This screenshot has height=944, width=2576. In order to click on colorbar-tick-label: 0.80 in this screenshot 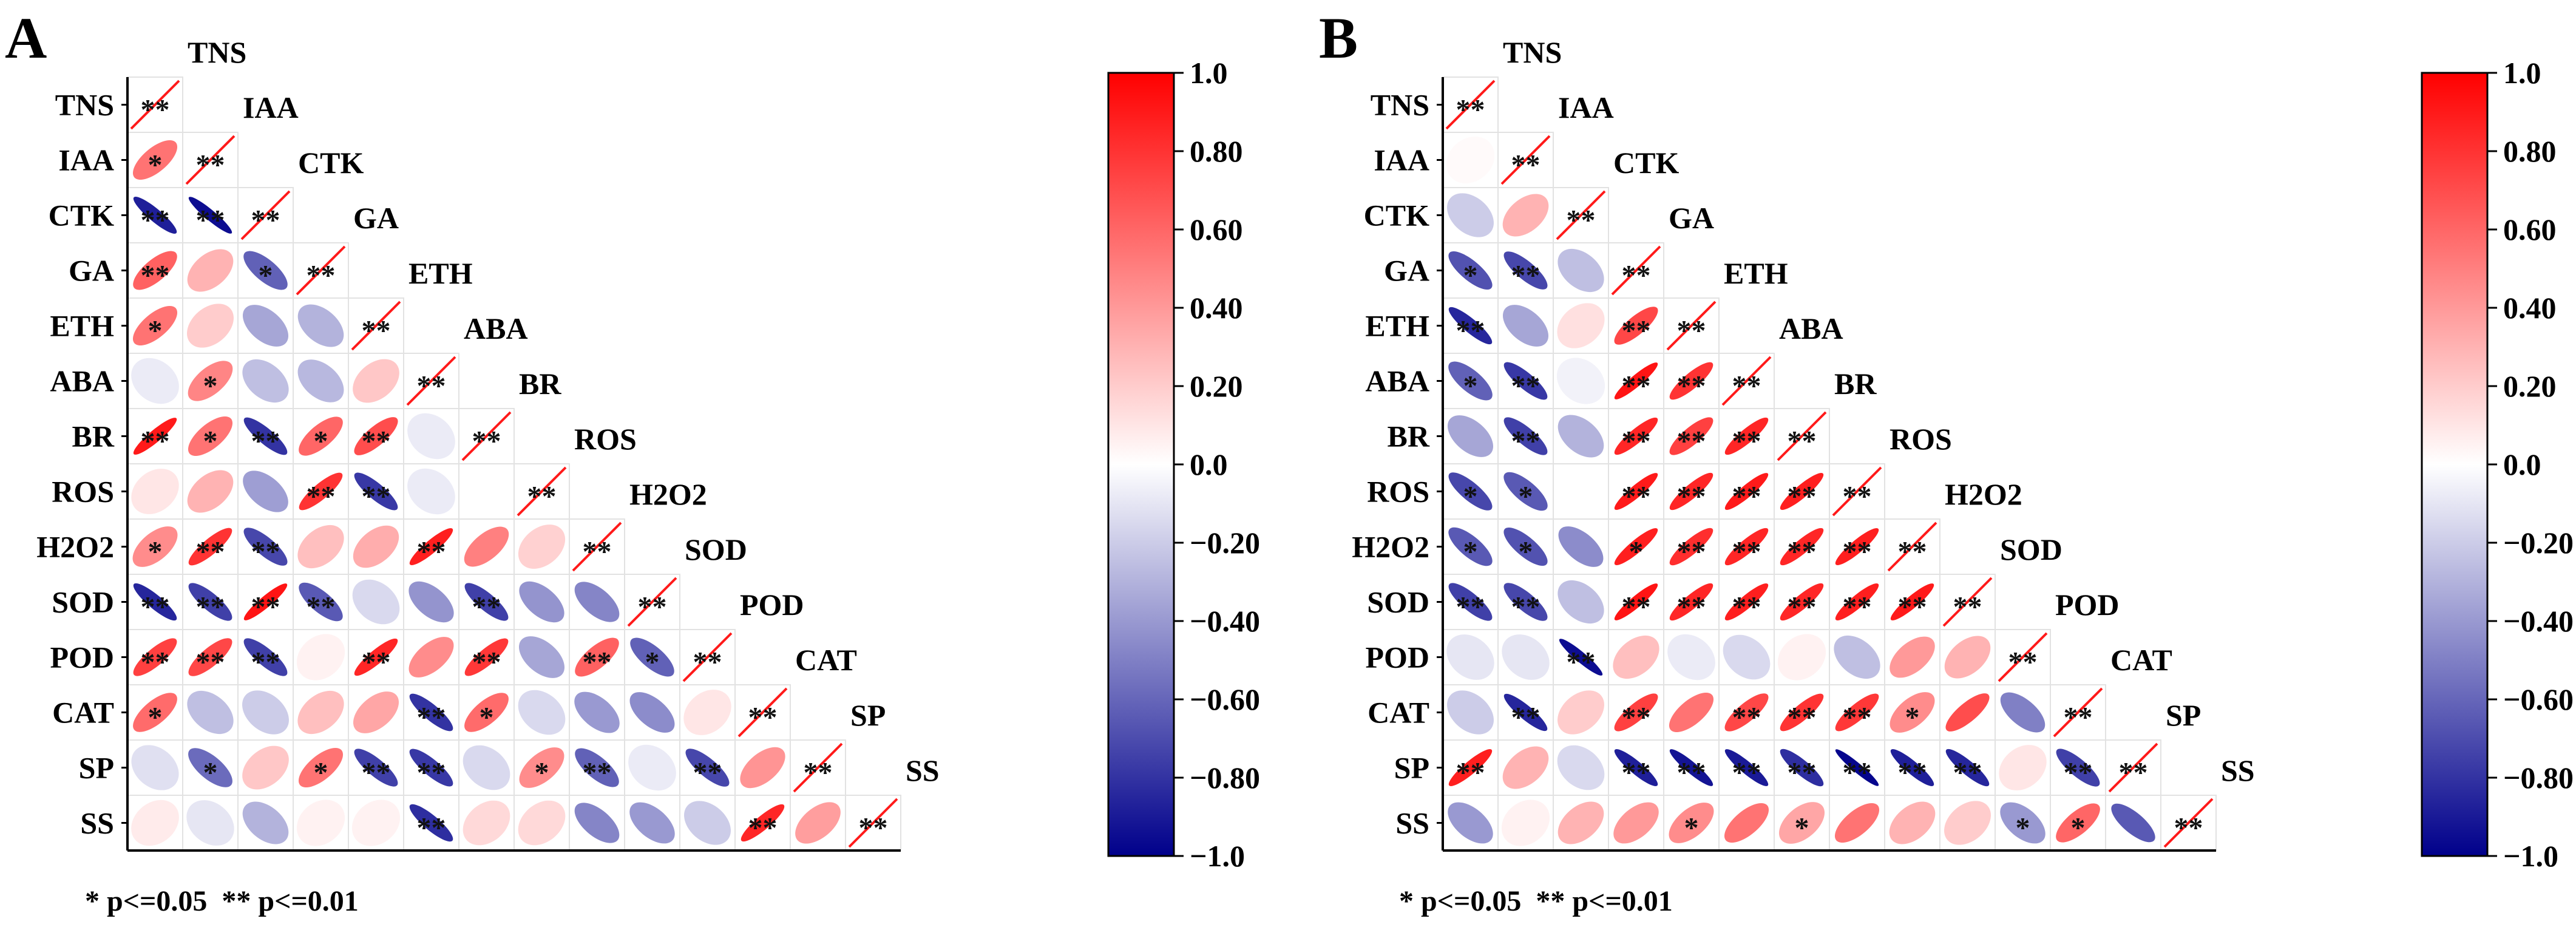, I will do `click(1216, 151)`.